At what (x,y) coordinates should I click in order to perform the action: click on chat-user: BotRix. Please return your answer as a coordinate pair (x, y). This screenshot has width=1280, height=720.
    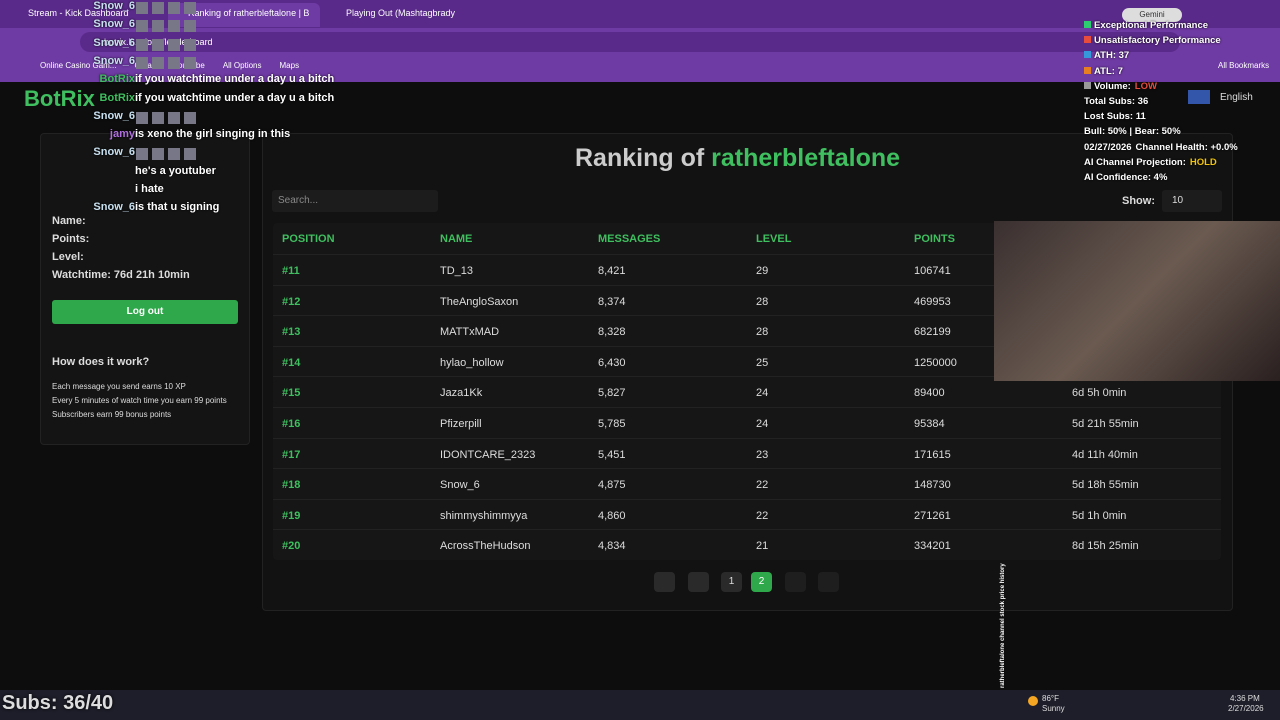
    Looking at the image, I should click on (117, 97).